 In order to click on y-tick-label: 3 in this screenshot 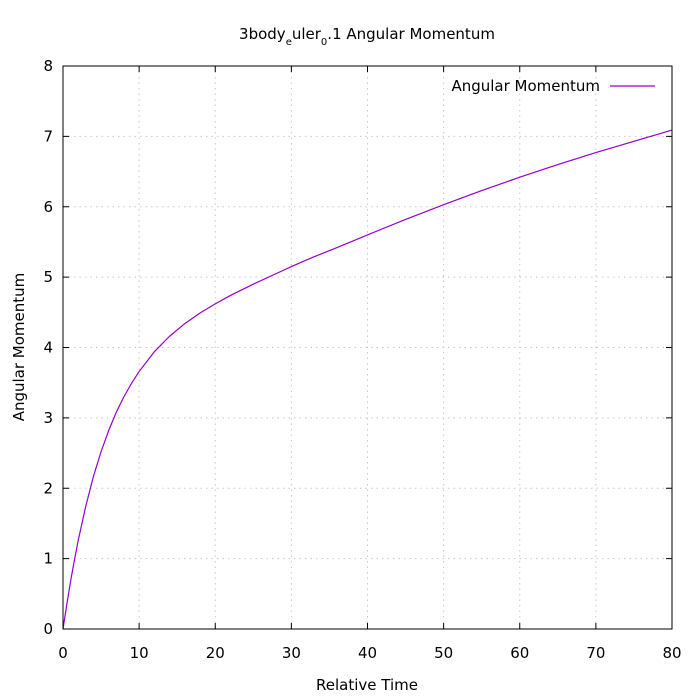, I will do `click(48, 418)`.